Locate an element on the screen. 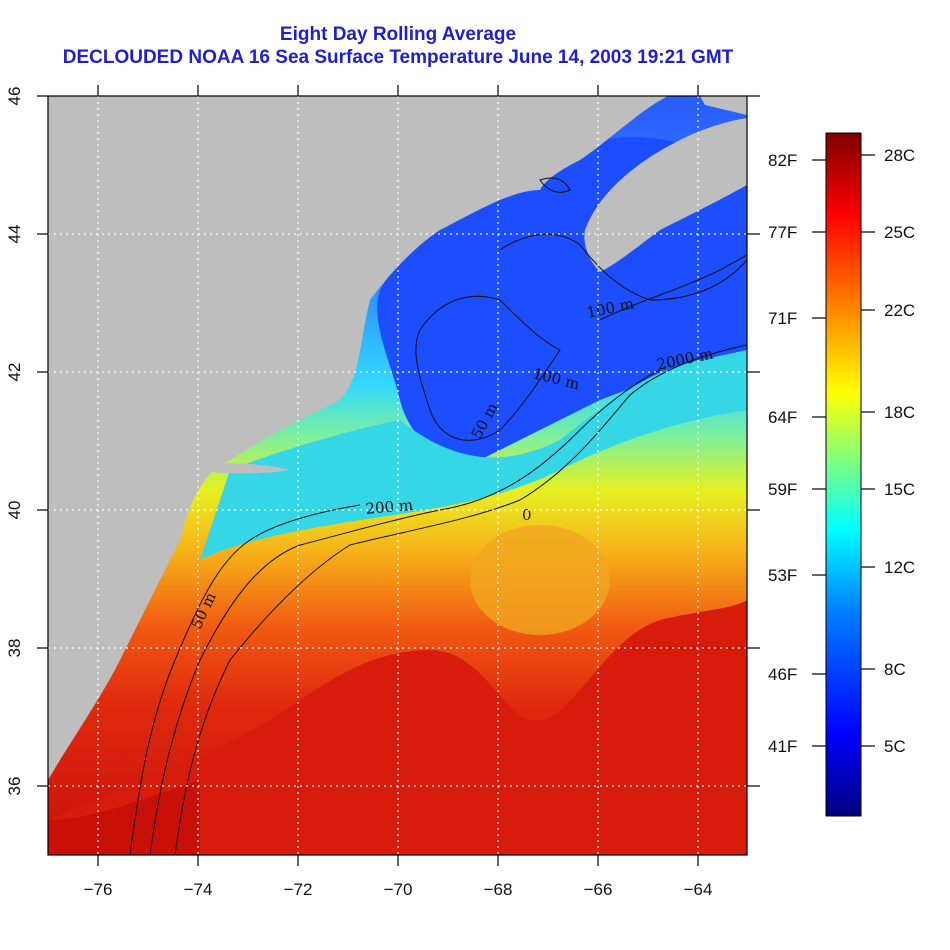 This screenshot has width=950, height=950. colorbar-fahrenheit-label: 59F is located at coordinates (782, 489).